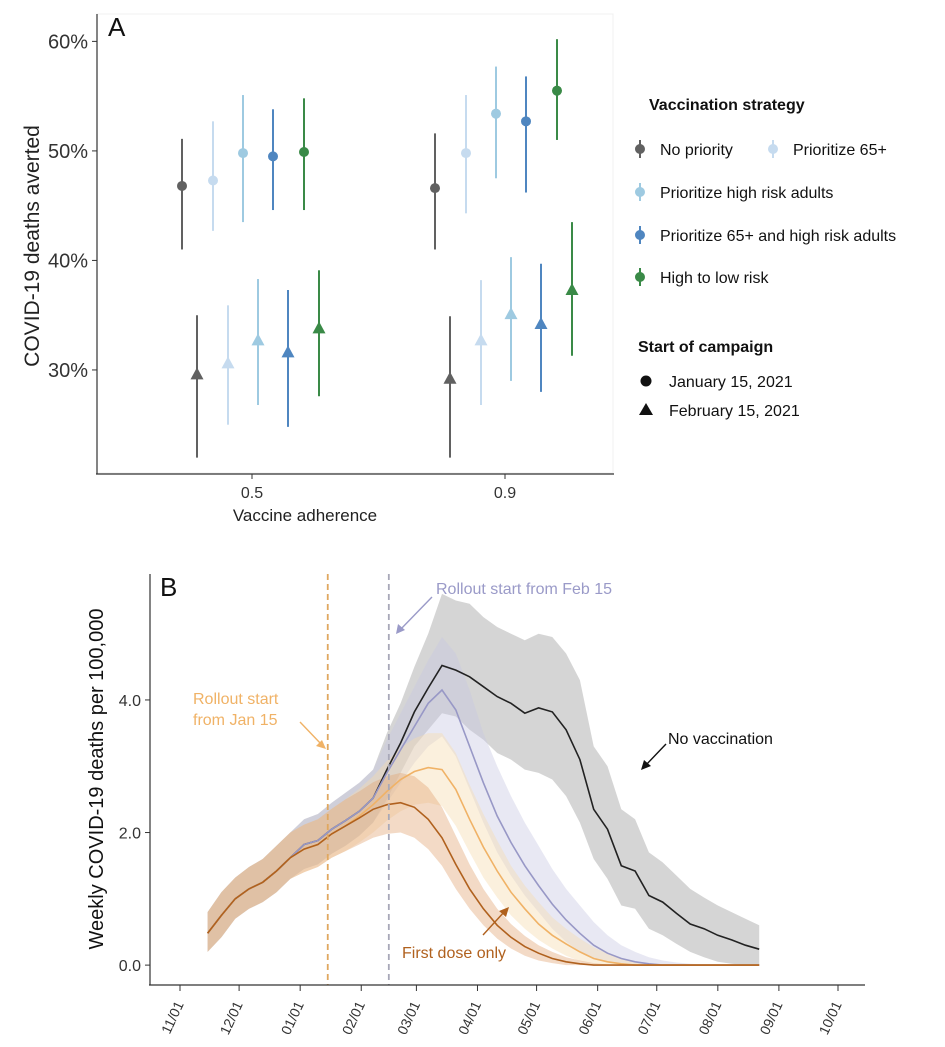 This screenshot has height=1047, width=945. What do you see at coordinates (696, 150) in the screenshot?
I see `legend-strategy-label: No priority` at bounding box center [696, 150].